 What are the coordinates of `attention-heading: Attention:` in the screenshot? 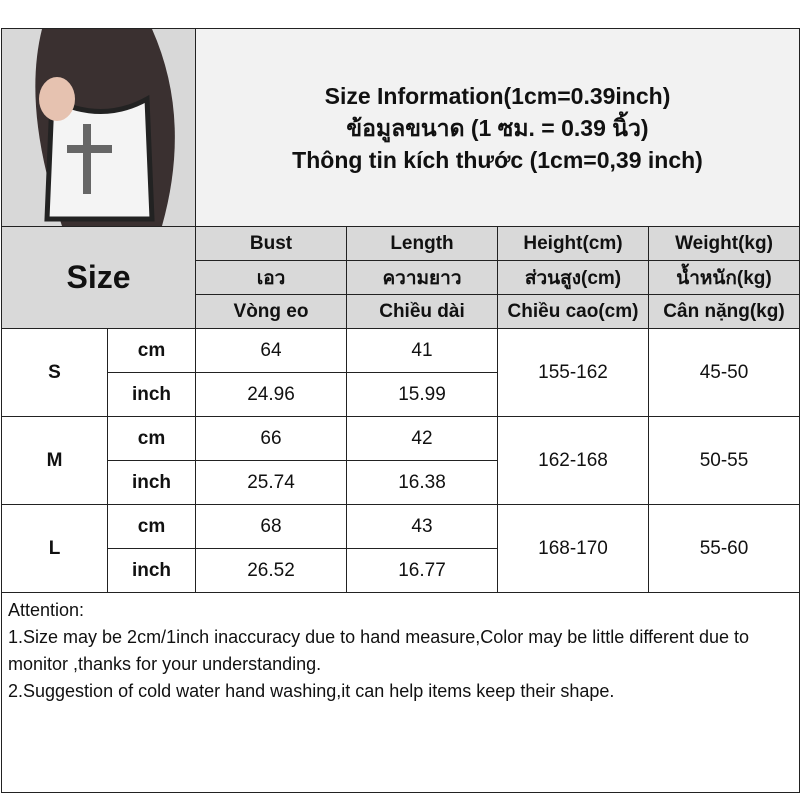 It's located at (46, 610).